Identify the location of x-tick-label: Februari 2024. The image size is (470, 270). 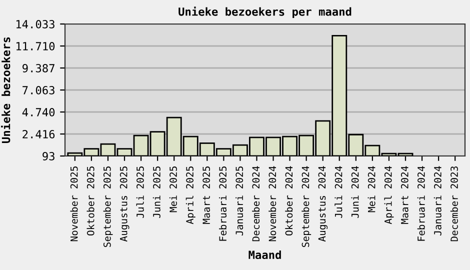
(421, 203).